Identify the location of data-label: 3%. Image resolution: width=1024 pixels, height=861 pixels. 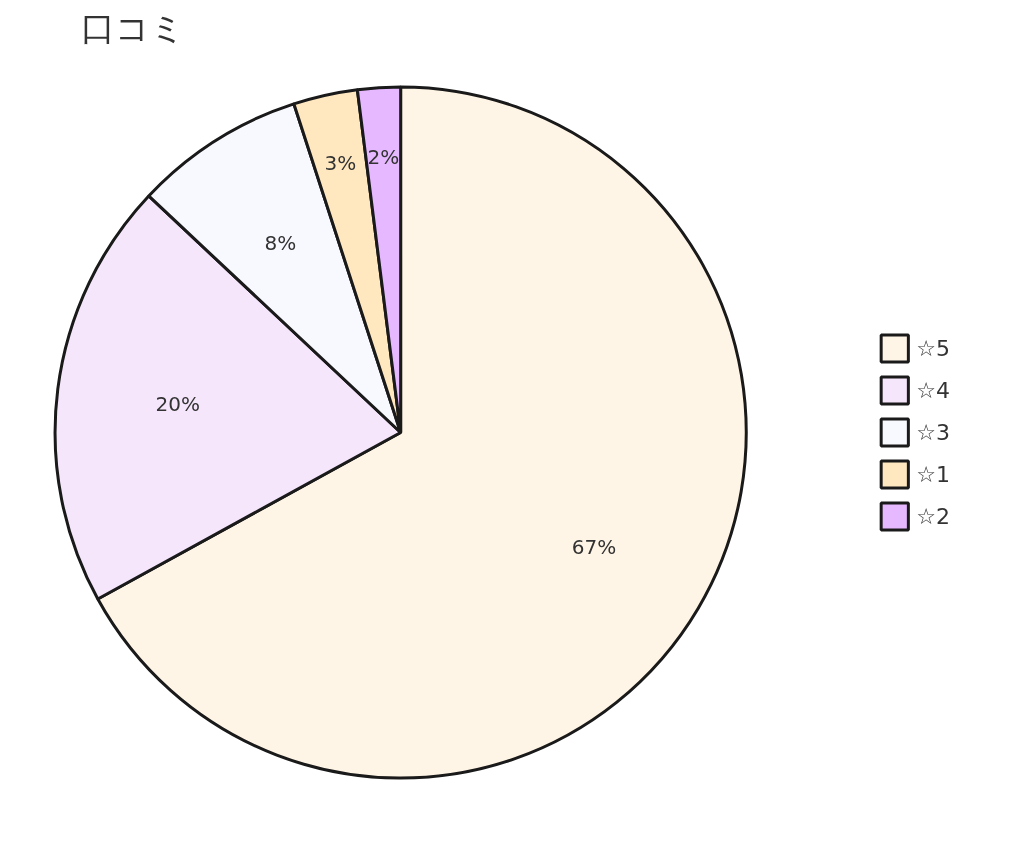
(340, 162).